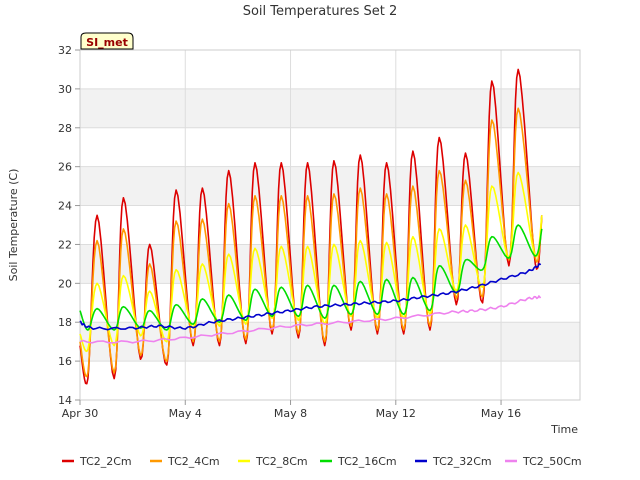 The height and width of the screenshot is (480, 640). I want to click on y-tick-label: 32, so click(65, 50).